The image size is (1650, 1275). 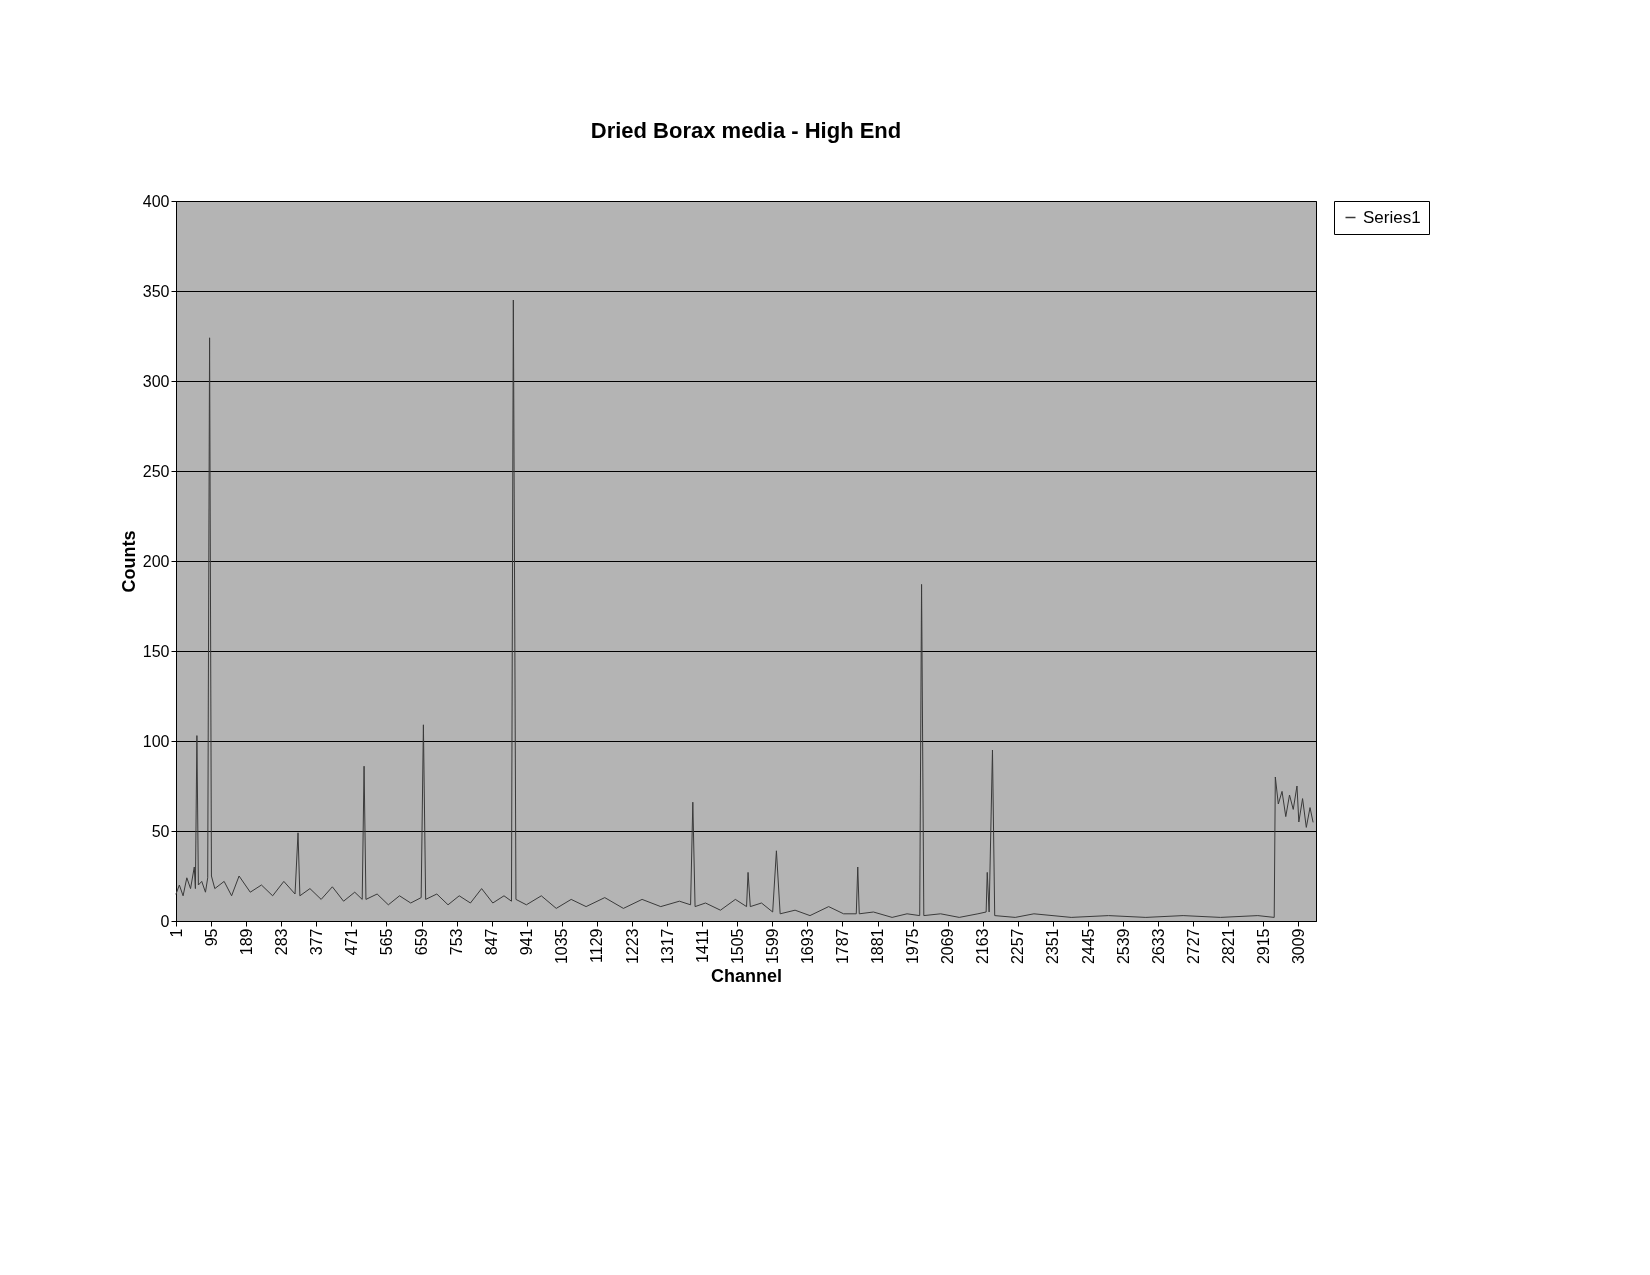 What do you see at coordinates (156, 201) in the screenshot?
I see `y-tick-label: 400` at bounding box center [156, 201].